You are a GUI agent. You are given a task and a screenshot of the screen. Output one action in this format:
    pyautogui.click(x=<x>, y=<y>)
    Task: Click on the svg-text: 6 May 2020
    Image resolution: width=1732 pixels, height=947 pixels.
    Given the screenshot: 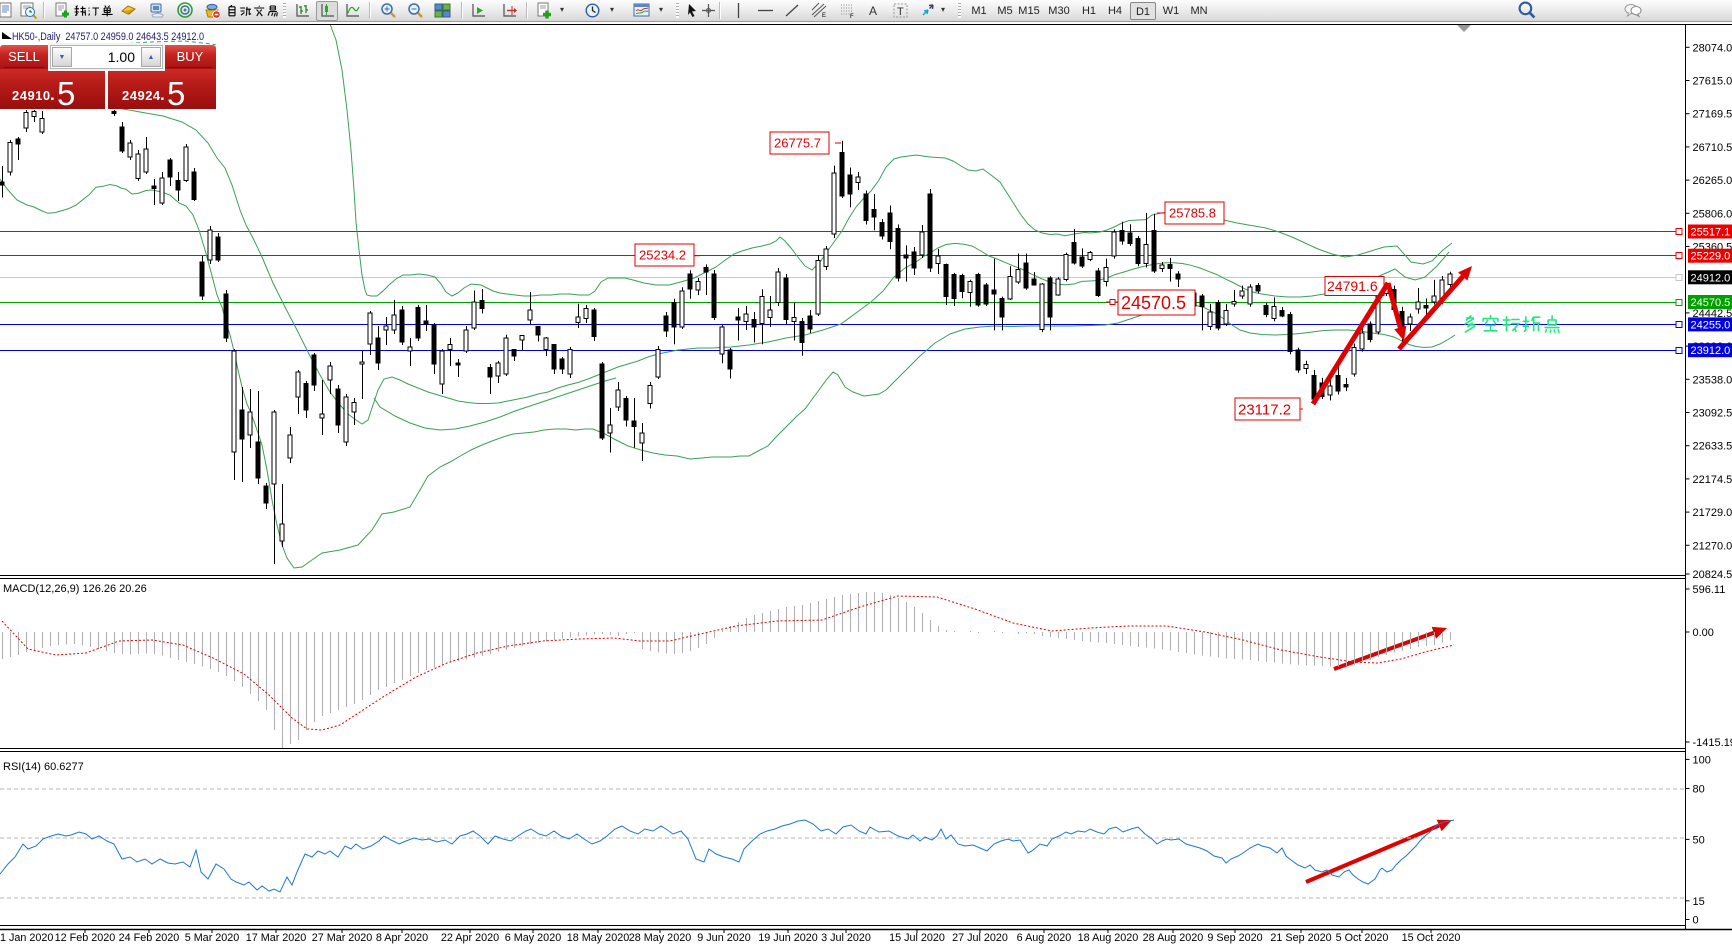 What is the action you would take?
    pyautogui.click(x=533, y=938)
    